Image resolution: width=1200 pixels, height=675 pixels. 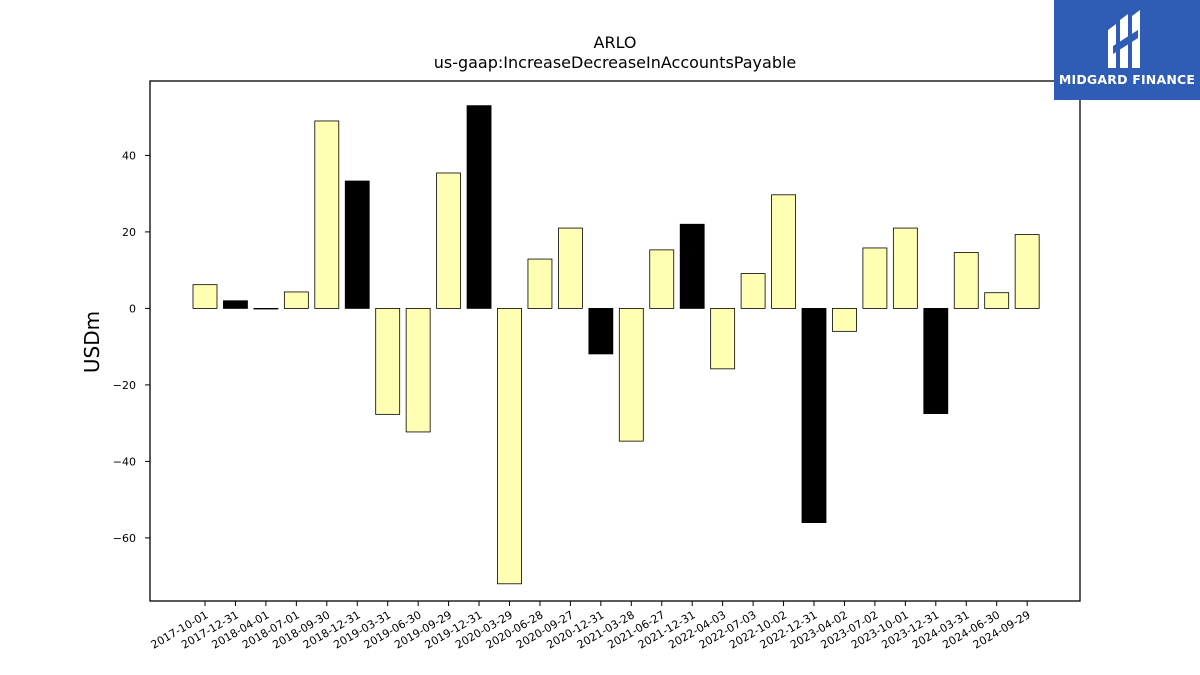 I want to click on y-tick-label: 40, so click(x=129, y=155).